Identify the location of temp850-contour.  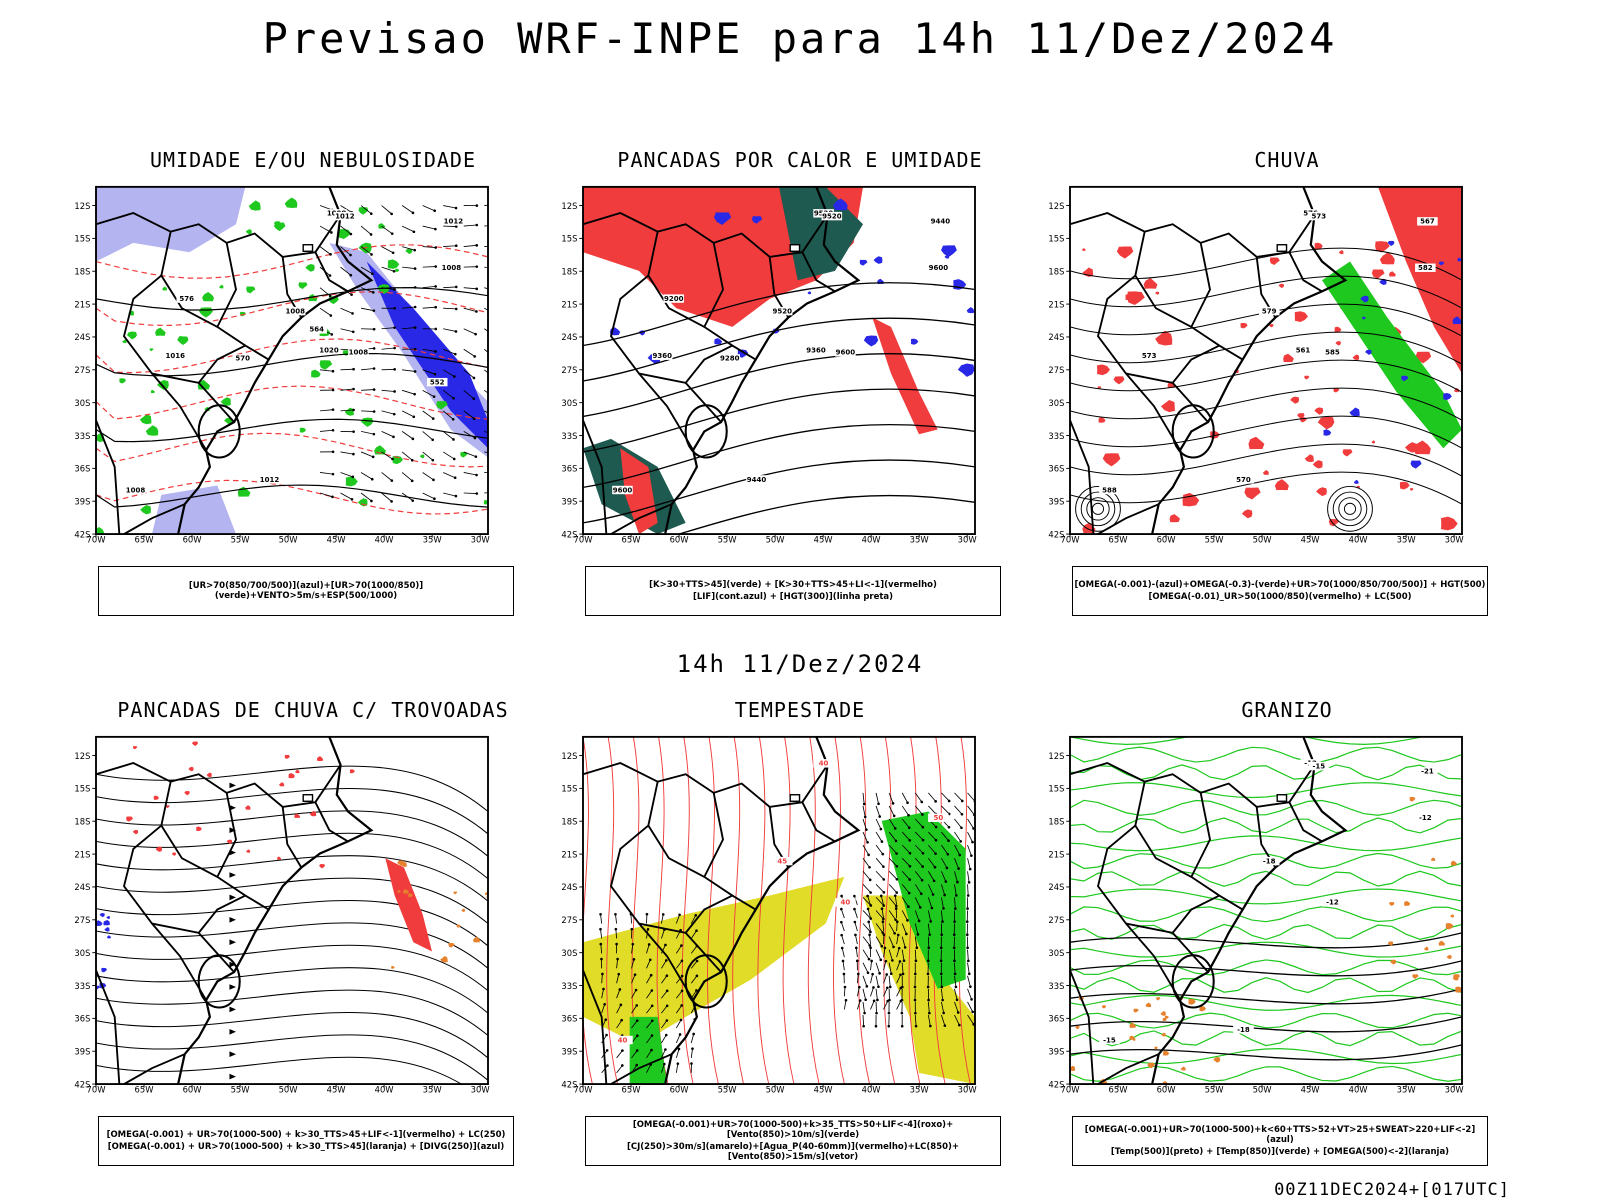
(1266, 754).